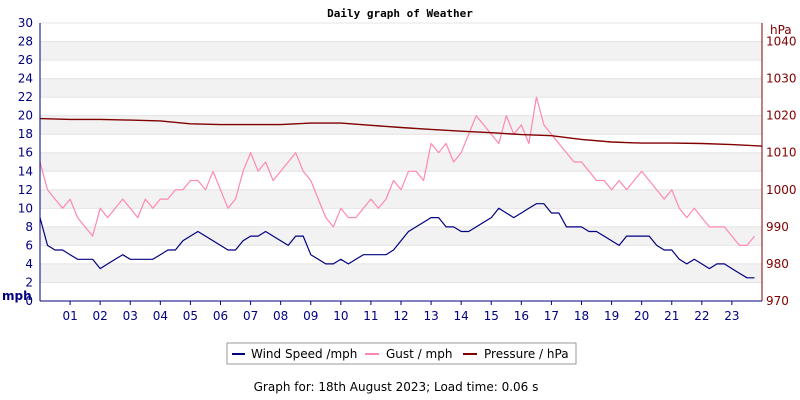 Image resolution: width=800 pixels, height=400 pixels. I want to click on right-tick-label: 1010, so click(781, 153).